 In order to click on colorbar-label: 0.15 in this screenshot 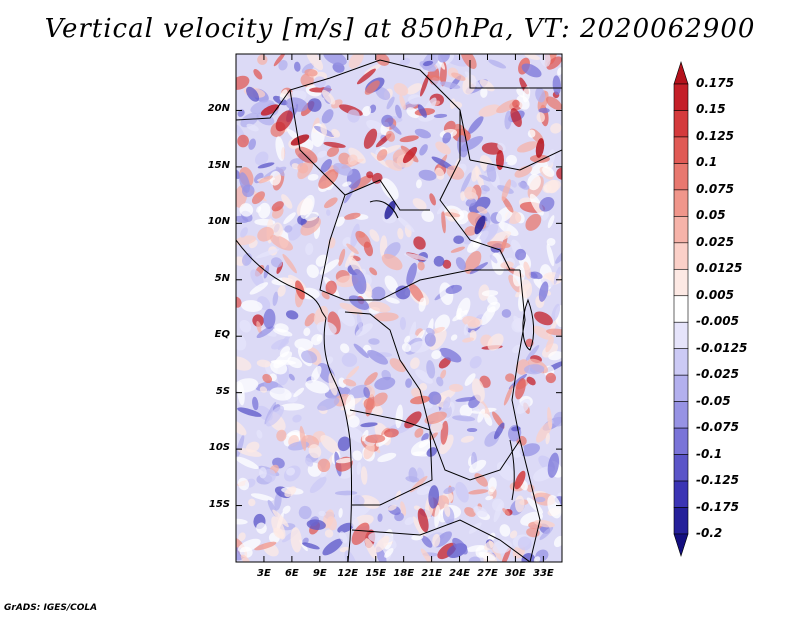, I will do `click(711, 109)`.